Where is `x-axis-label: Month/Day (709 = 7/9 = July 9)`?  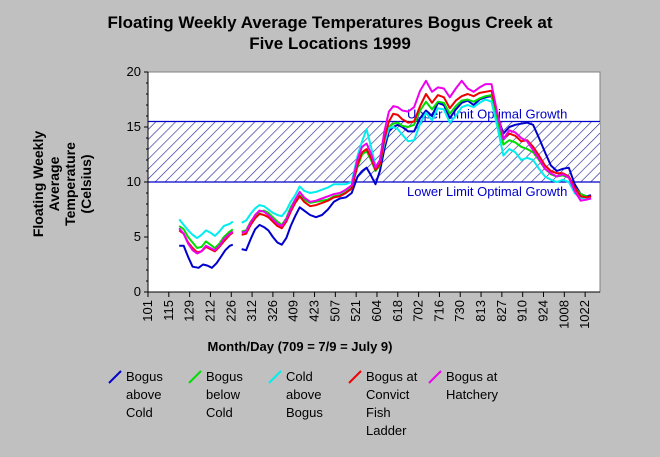
x-axis-label: Month/Day (709 = 7/9 = July 9) is located at coordinates (300, 346).